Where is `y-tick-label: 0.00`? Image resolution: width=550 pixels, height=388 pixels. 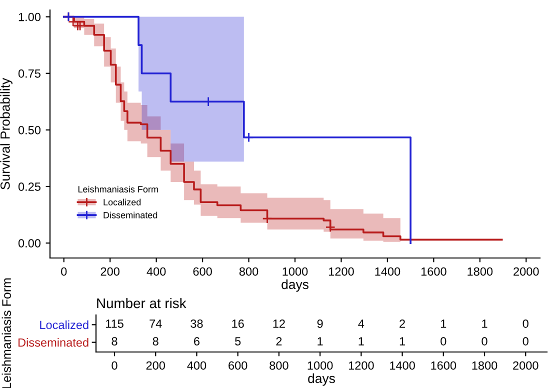 y-tick-label: 0.00 is located at coordinates (29, 243).